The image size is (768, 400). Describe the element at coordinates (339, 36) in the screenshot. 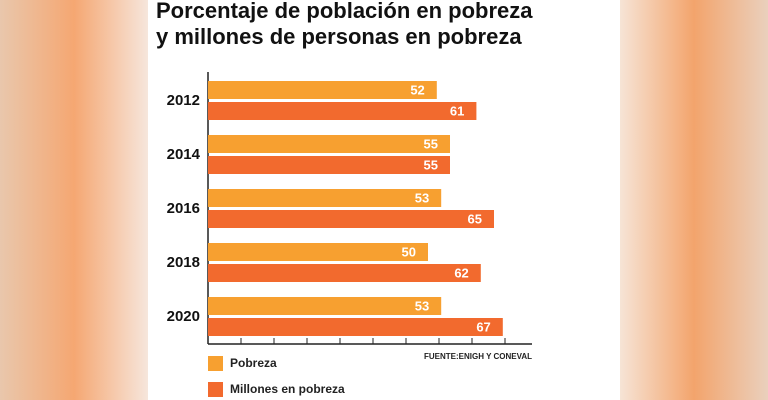

I see `chart-title: y millones de personas en pobreza` at that location.